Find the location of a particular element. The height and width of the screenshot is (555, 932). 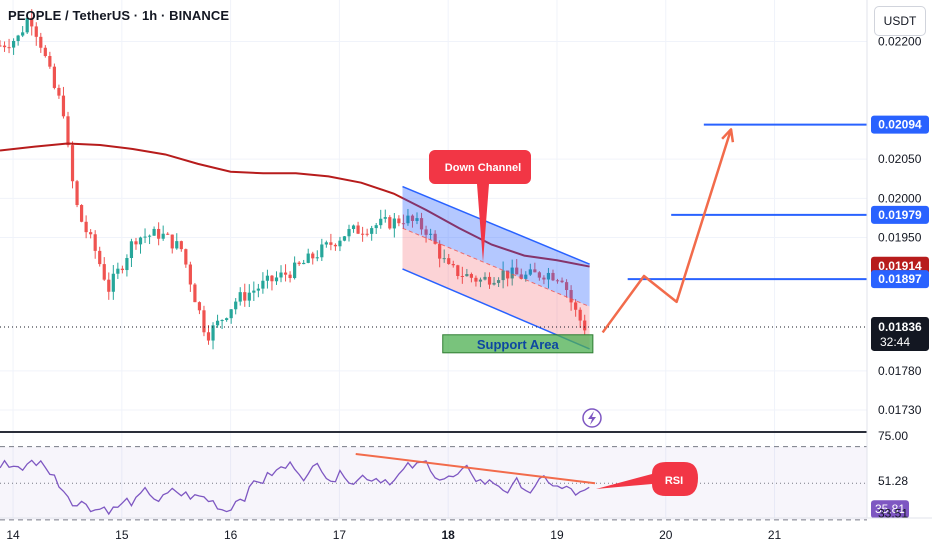

channel-upper-line is located at coordinates (496, 225).